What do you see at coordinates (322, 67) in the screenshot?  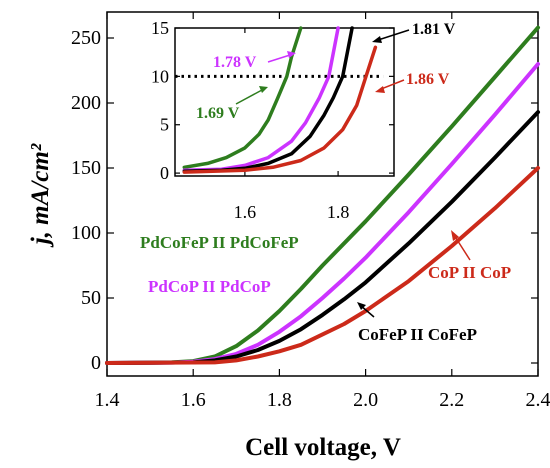 I see `inset-pointer-arrows` at bounding box center [322, 67].